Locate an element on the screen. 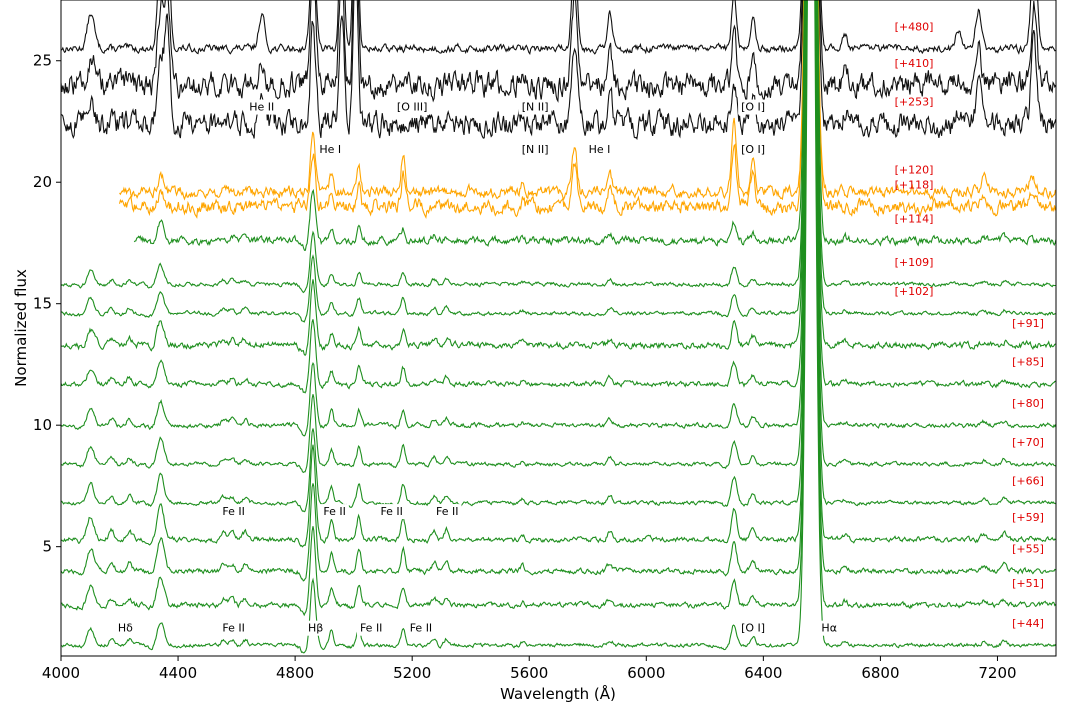  y-axis-title: Normalized flux is located at coordinates (21, 328).